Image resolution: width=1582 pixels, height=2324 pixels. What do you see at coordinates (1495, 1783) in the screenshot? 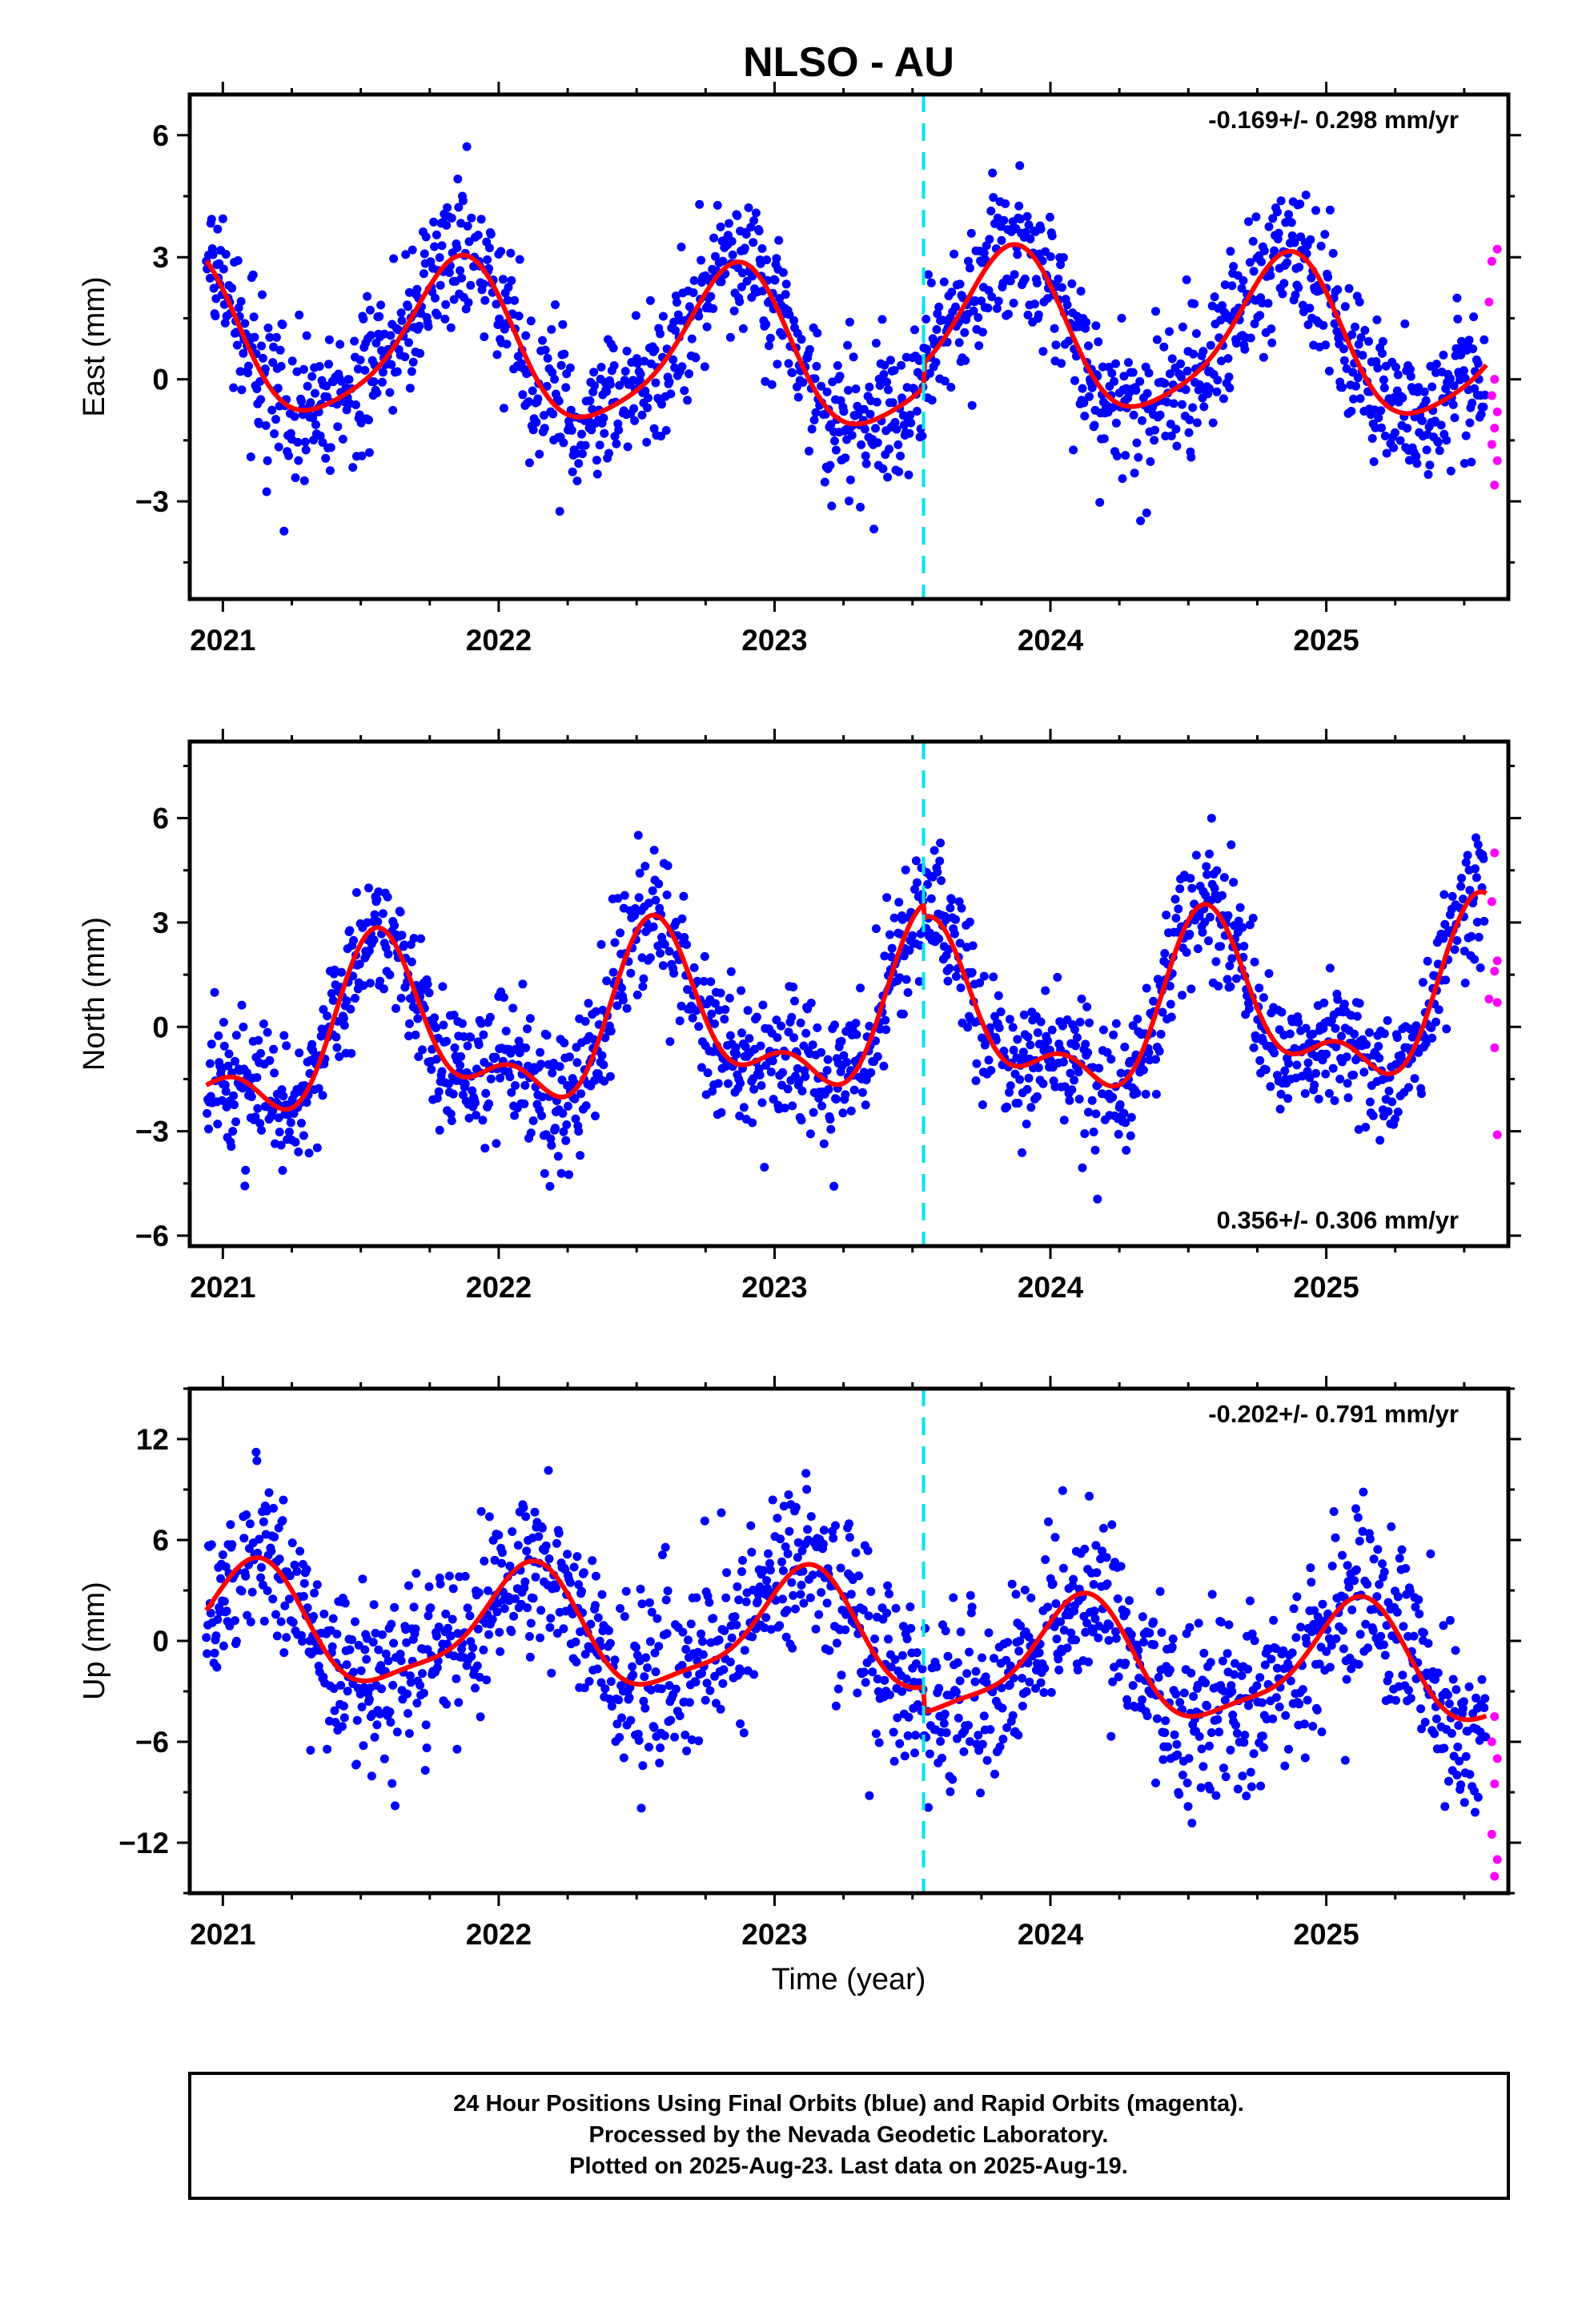
I see `rapid-point` at bounding box center [1495, 1783].